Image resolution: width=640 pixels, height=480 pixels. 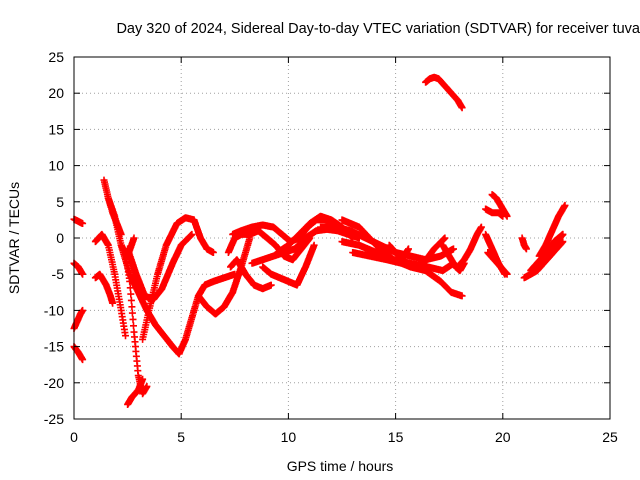 What do you see at coordinates (74, 437) in the screenshot?
I see `x-tick-label: 0` at bounding box center [74, 437].